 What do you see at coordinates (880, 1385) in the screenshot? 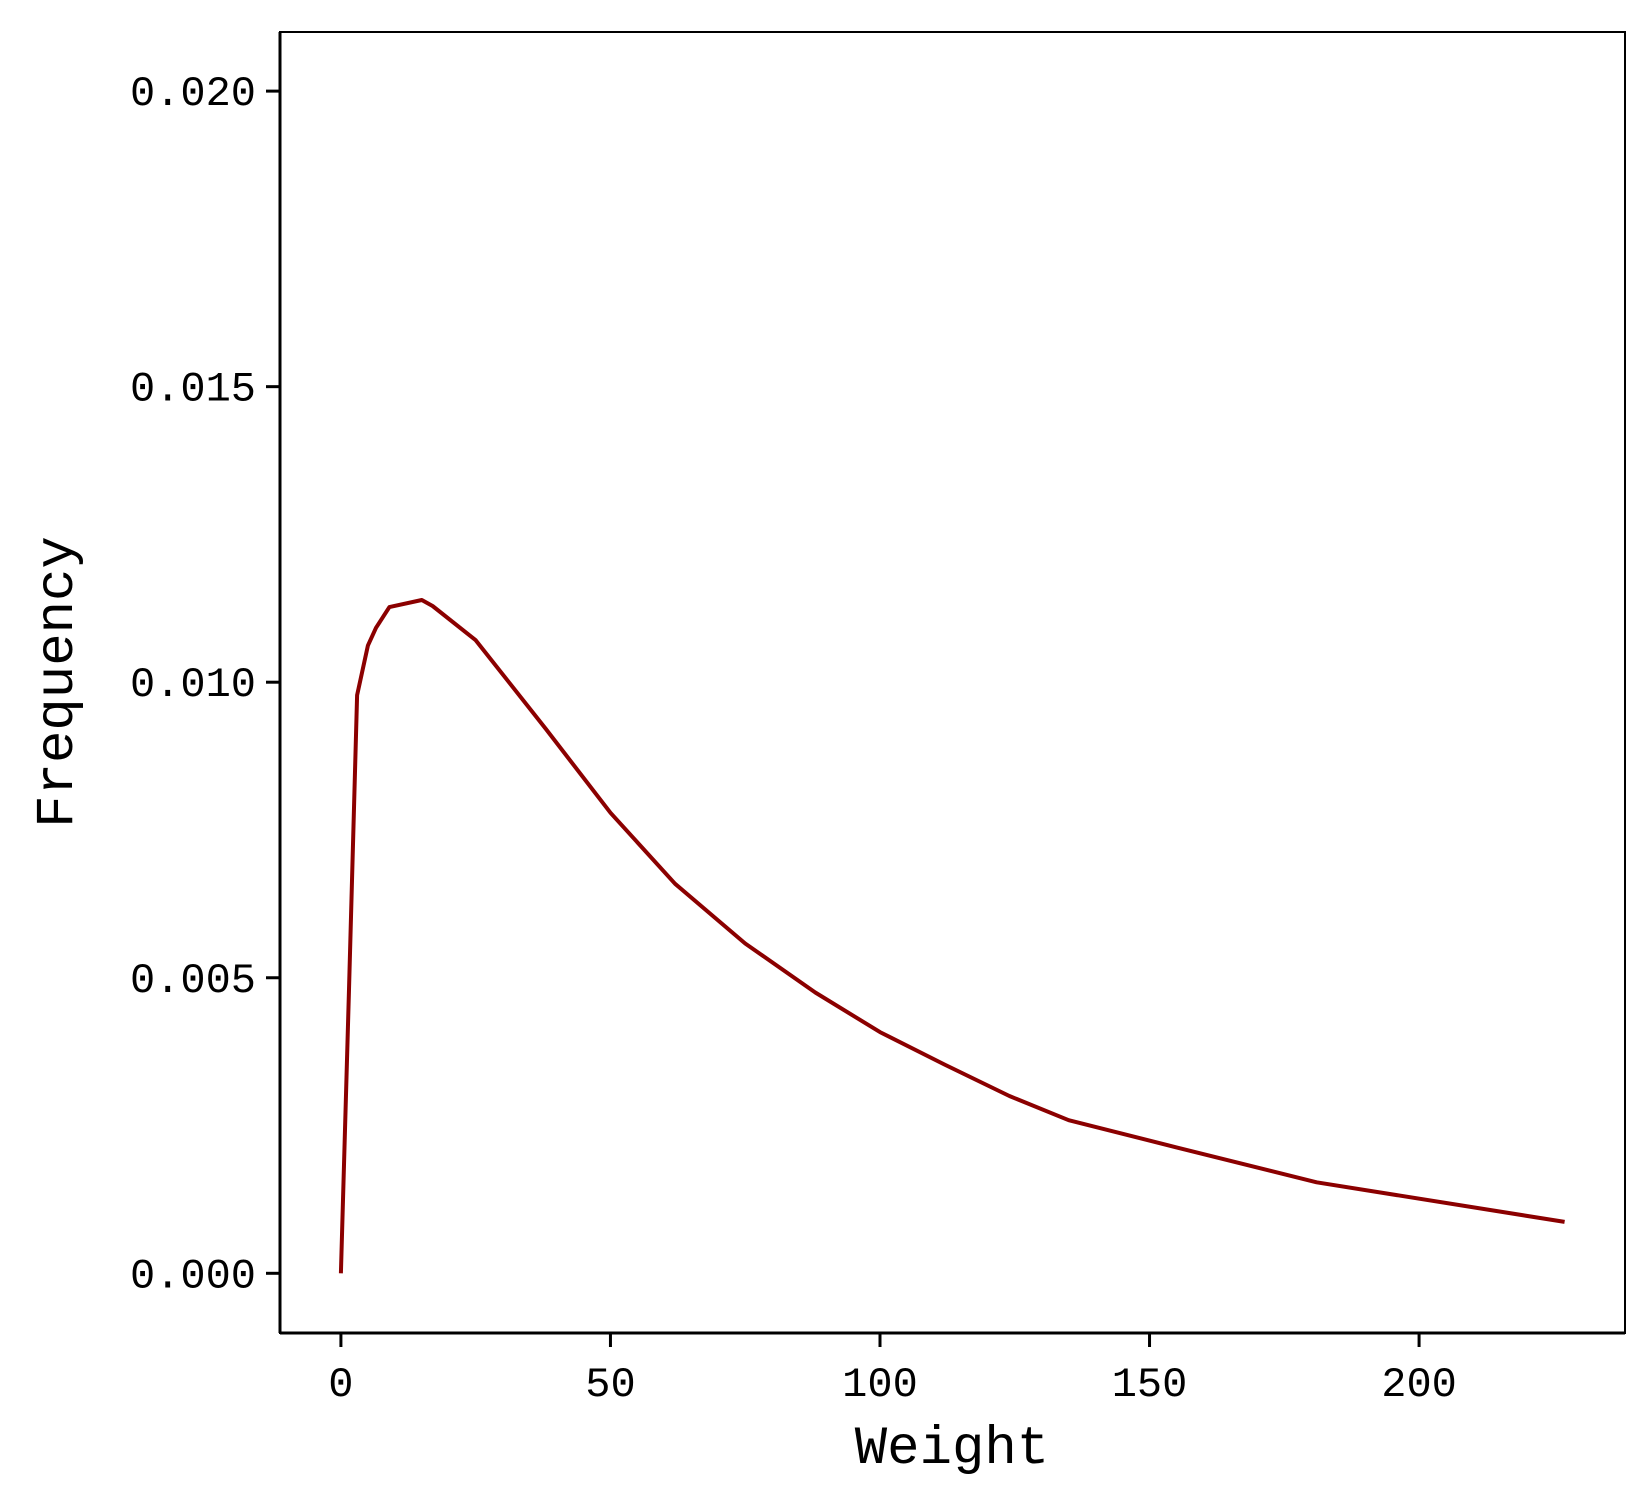
I see `x-tick-label: 100` at bounding box center [880, 1385].